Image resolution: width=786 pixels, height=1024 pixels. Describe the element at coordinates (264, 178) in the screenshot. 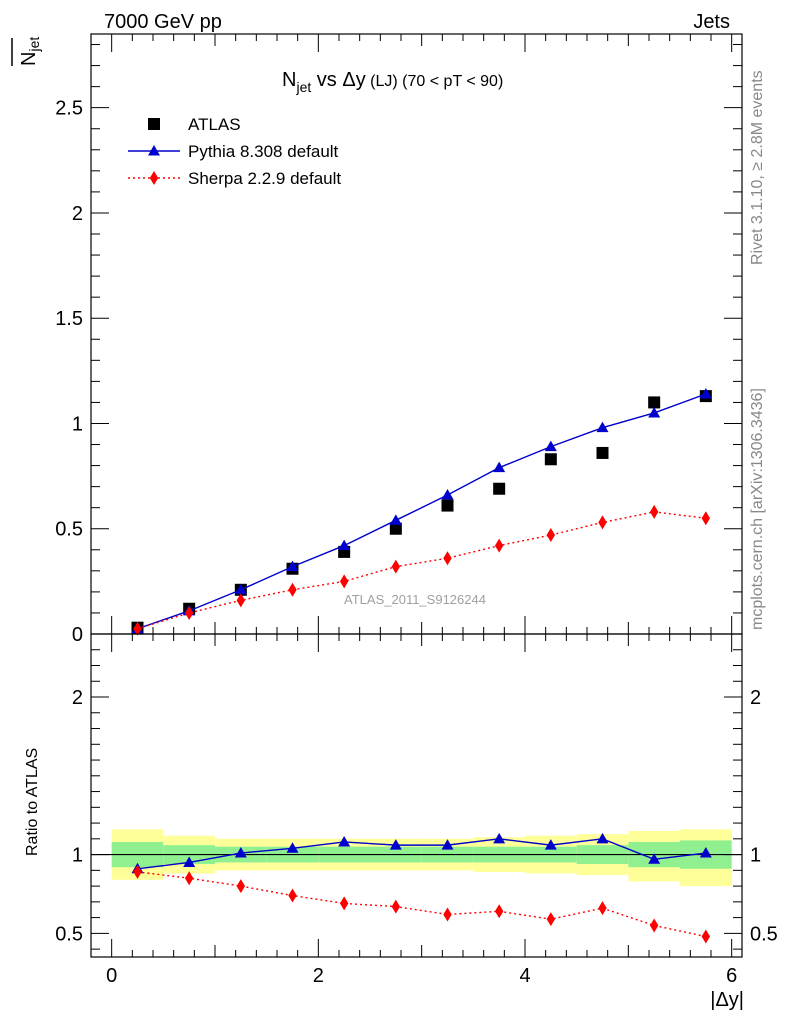

I see `legend-label-sherpa-2-2-9-default: Sherpa 2.2.9 default` at that location.